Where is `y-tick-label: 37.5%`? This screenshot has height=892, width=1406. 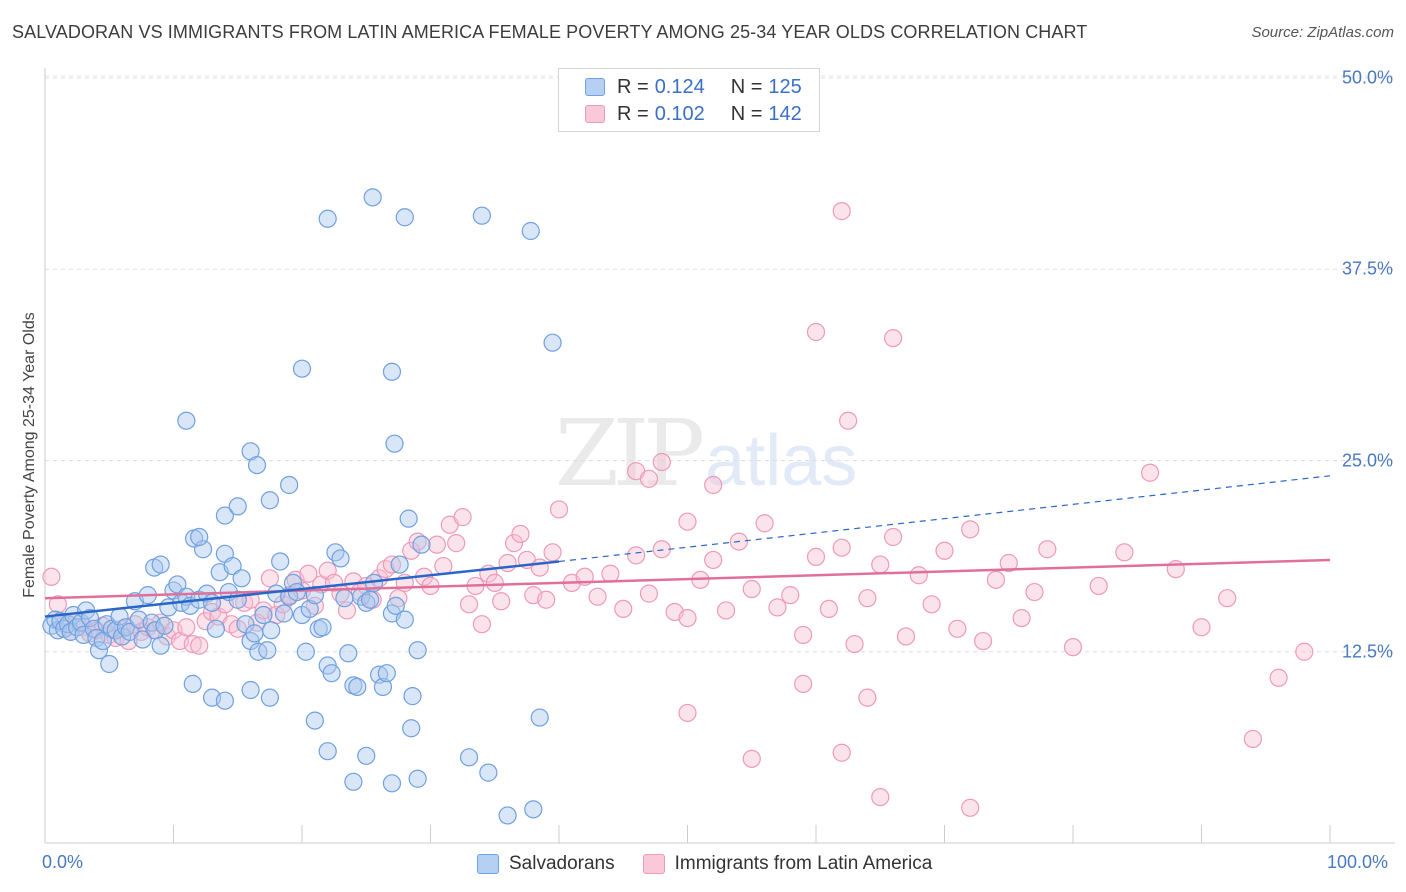
y-tick-label: 37.5% is located at coordinates (1367, 268).